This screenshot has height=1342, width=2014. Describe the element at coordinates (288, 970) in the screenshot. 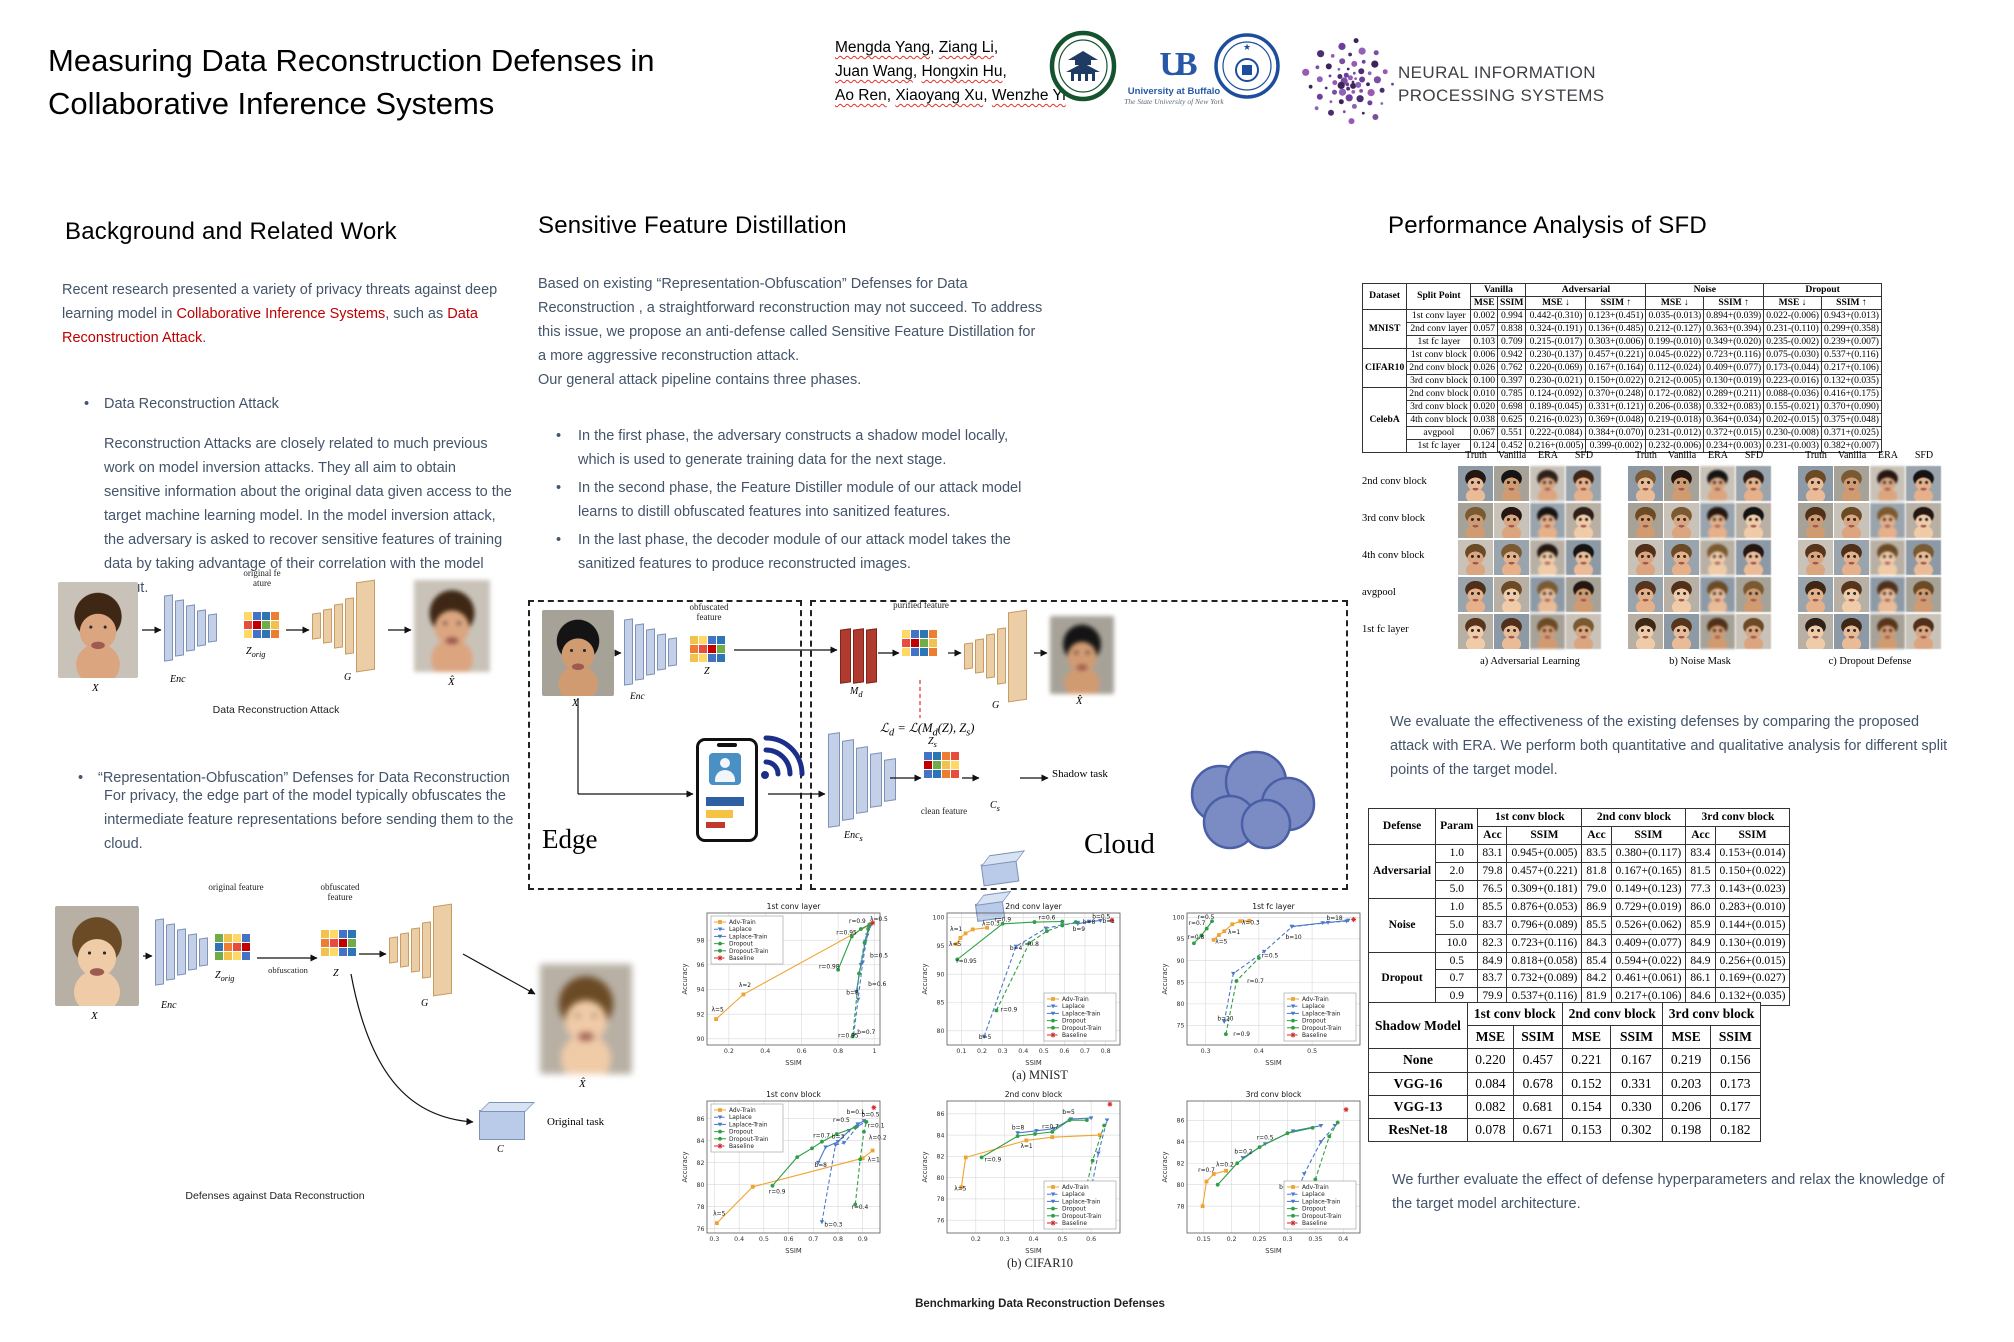

I see `label-obfuscation: obfuscation` at that location.